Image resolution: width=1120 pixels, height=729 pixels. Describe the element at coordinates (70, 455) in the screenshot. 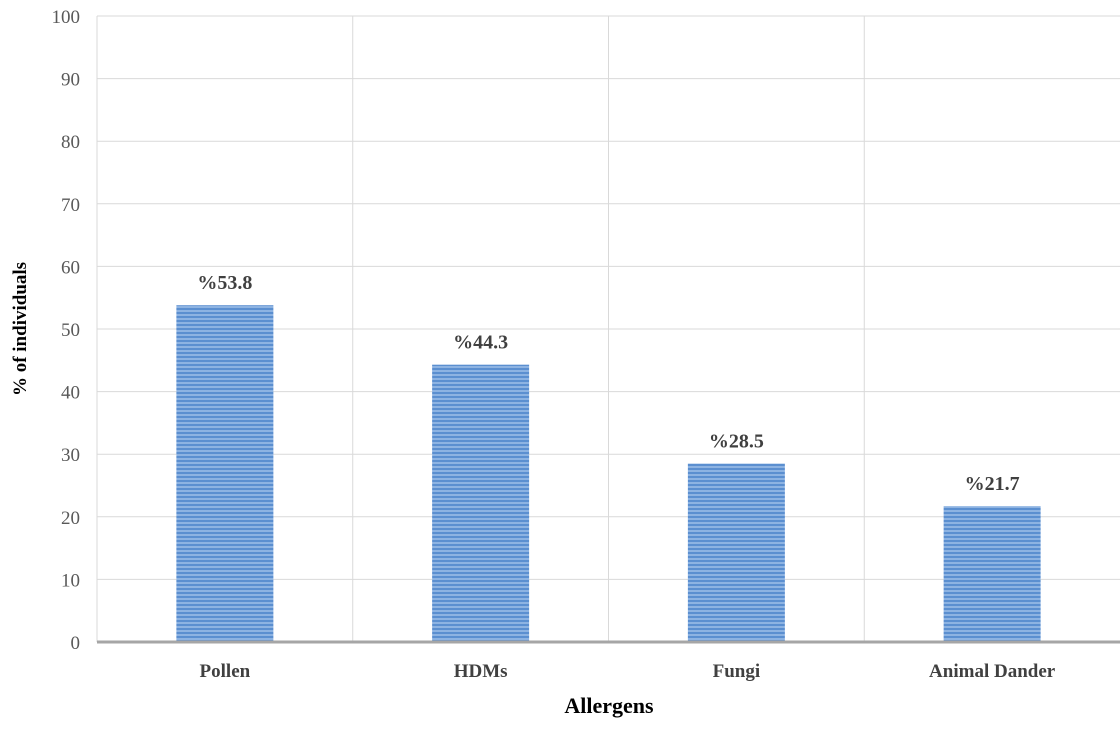

I see `y-tick-label: 30` at that location.